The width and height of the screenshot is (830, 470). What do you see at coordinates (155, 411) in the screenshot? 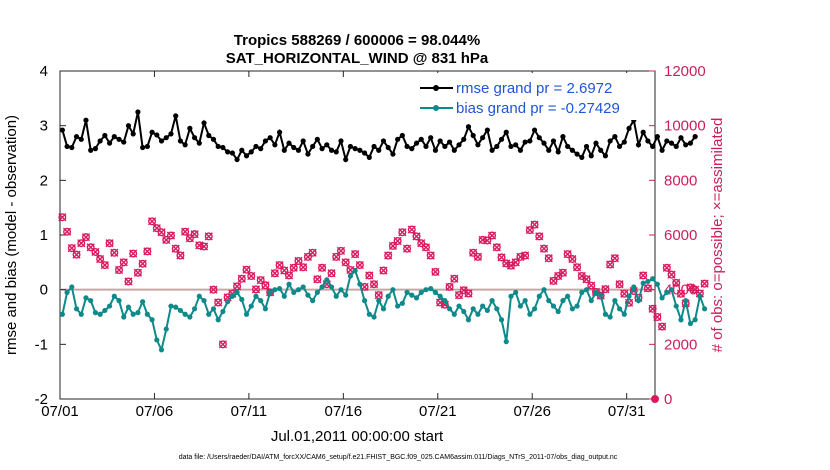
I see `x-tick-label: 07/06` at bounding box center [155, 411].